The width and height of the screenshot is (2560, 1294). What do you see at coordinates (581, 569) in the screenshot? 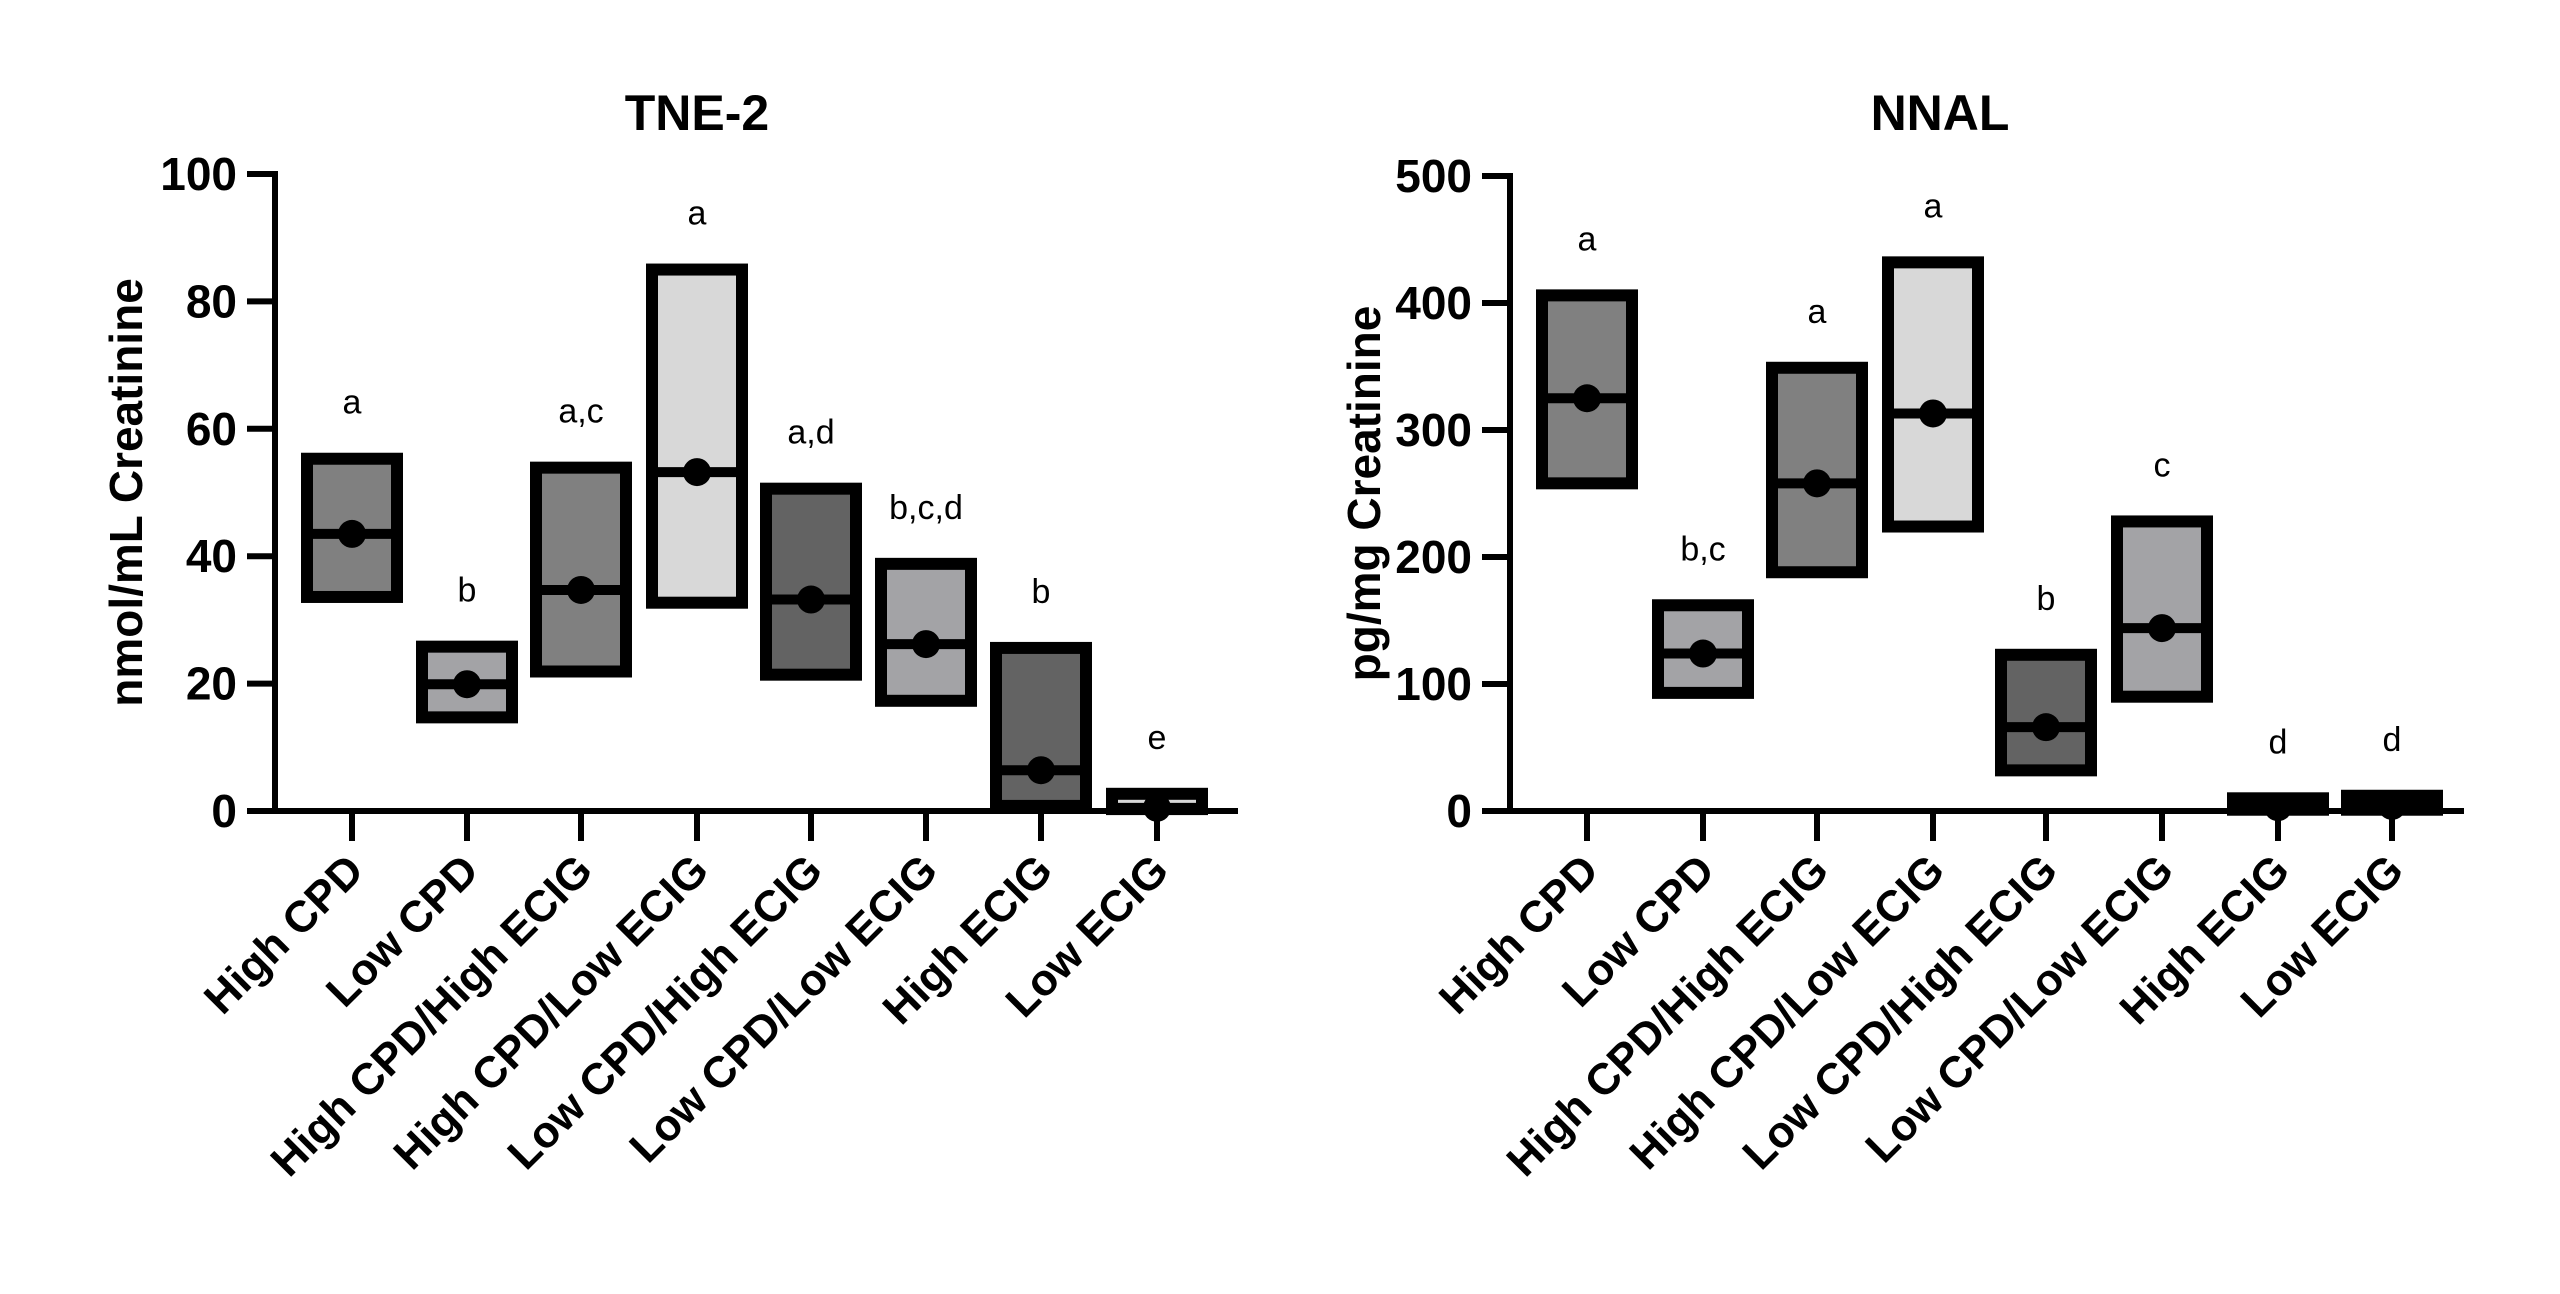
I see `box-high-cpd-high-ecig` at bounding box center [581, 569].